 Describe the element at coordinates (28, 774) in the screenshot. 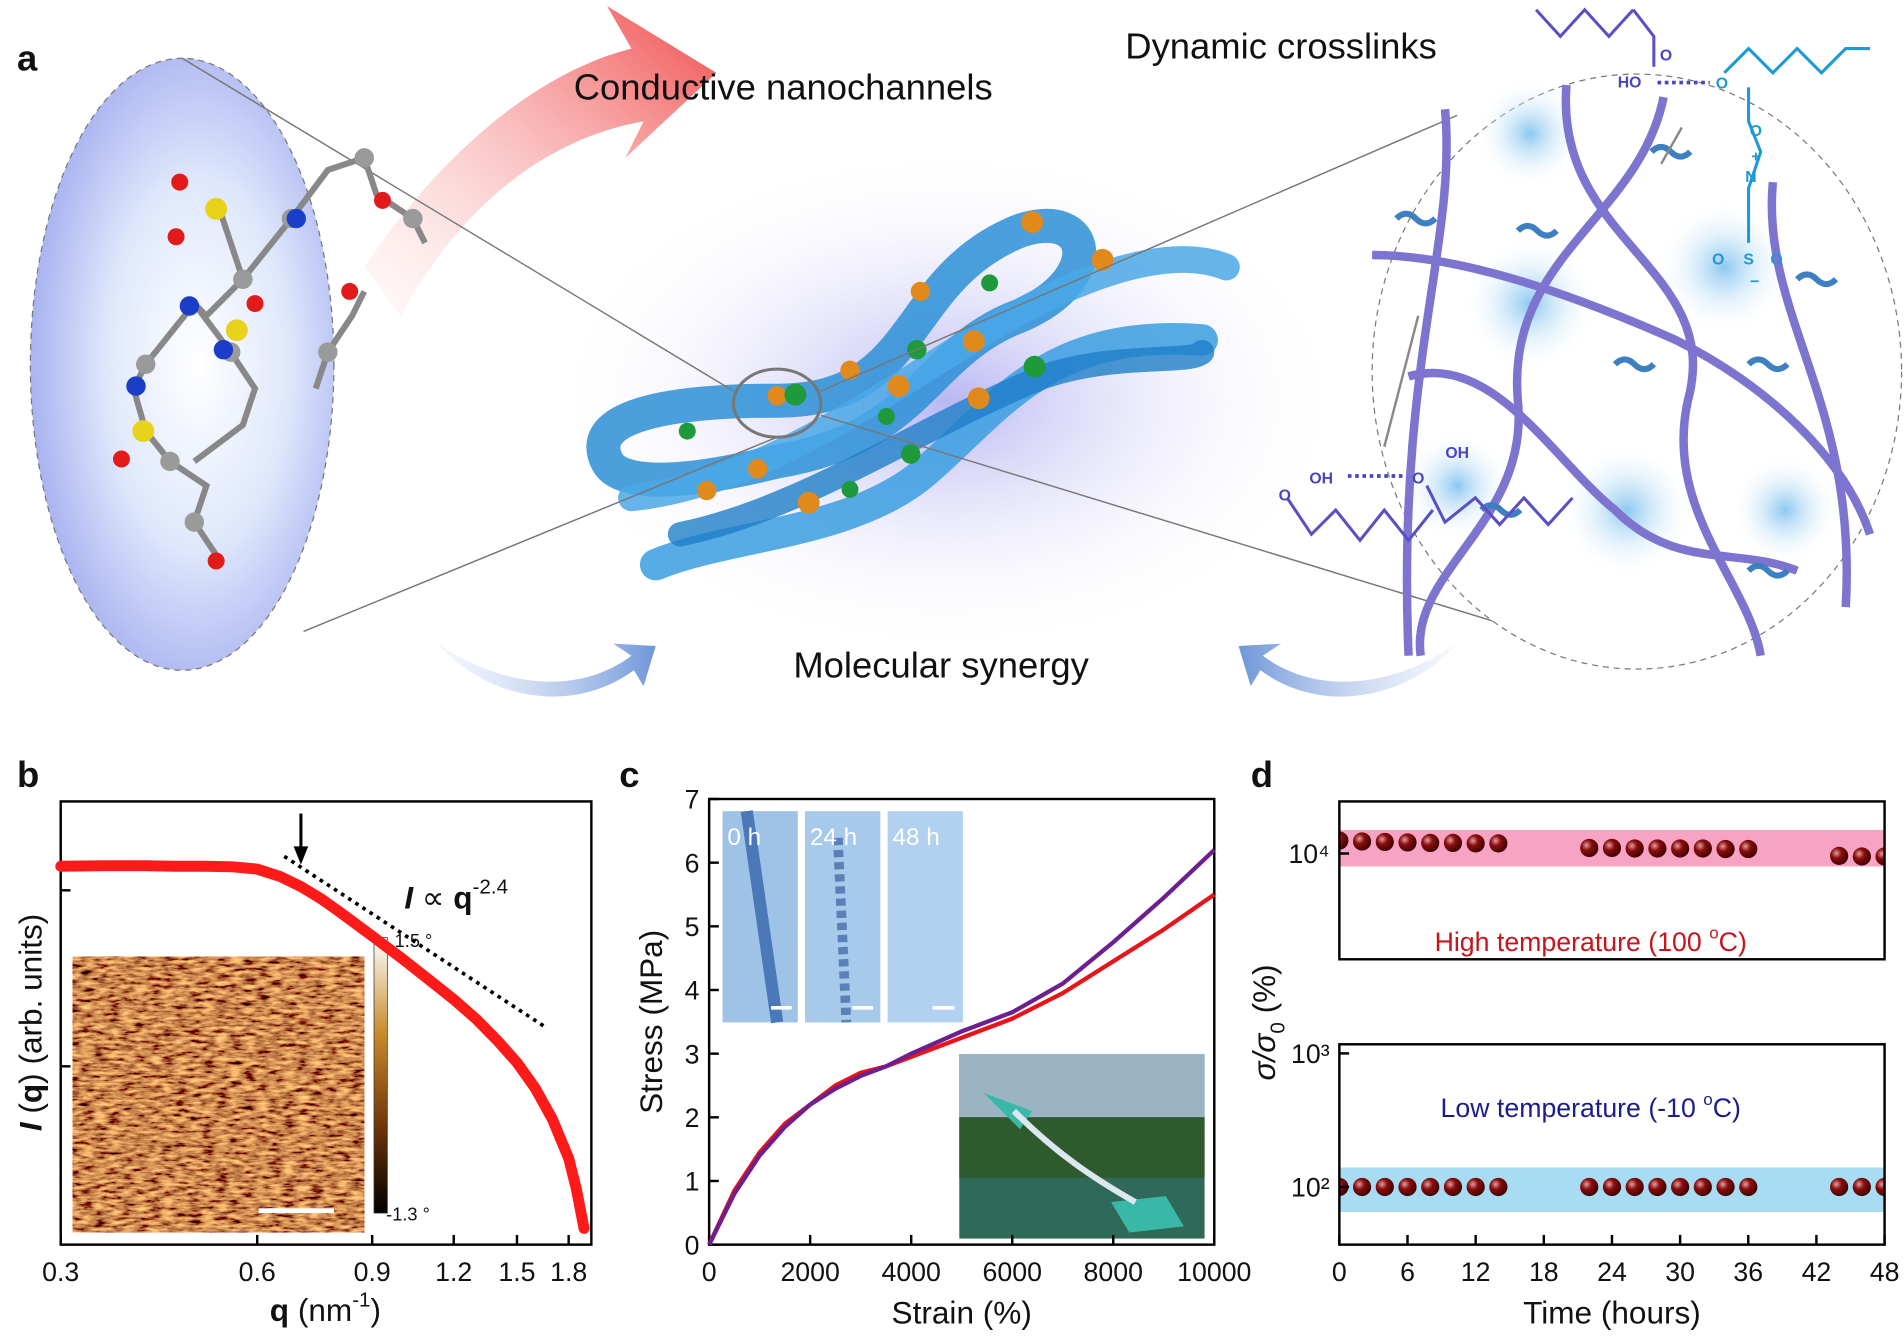

I see `panel-label: b` at that location.